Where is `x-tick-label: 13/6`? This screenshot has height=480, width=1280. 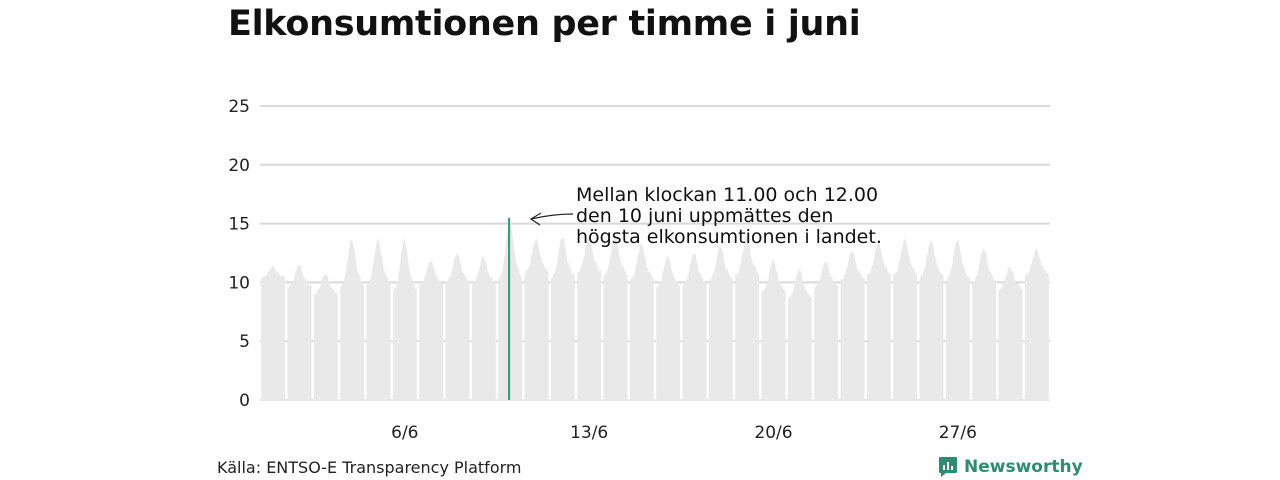
x-tick-label: 13/6 is located at coordinates (589, 433).